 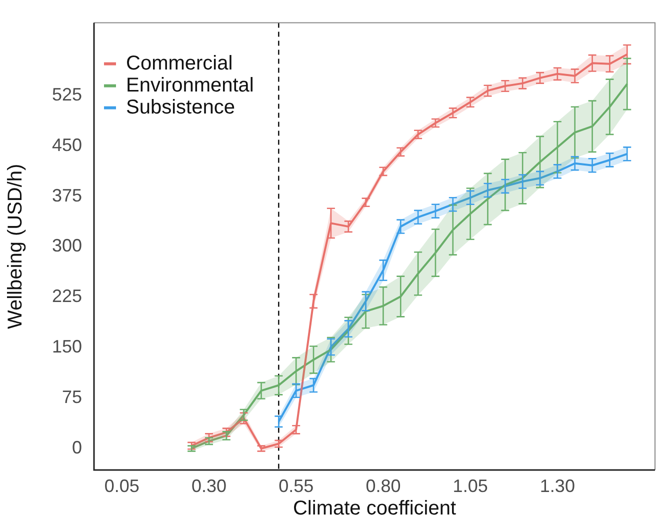 What do you see at coordinates (179, 63) in the screenshot?
I see `legend-label: Commercial` at bounding box center [179, 63].